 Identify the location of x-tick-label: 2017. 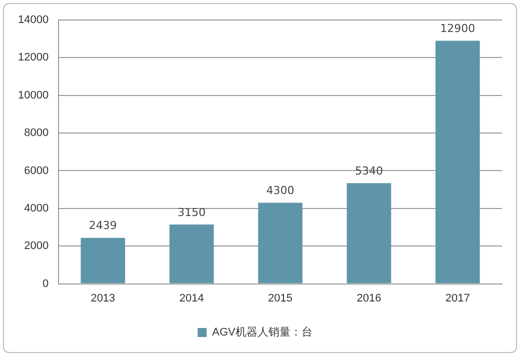
(457, 298).